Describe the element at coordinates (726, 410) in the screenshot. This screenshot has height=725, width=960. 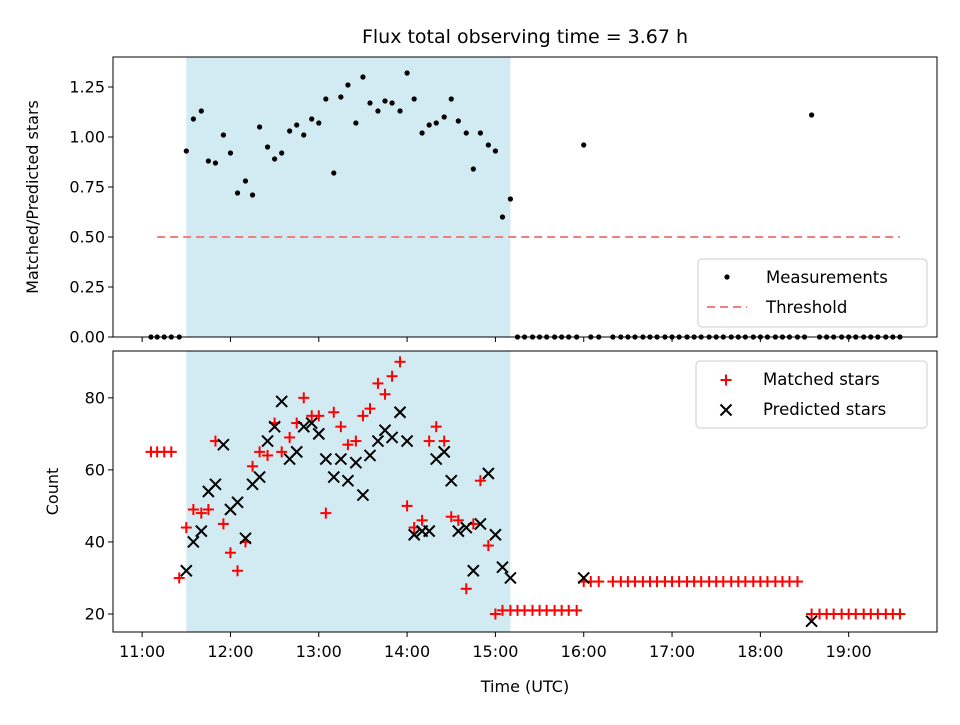
I see `legend-predicted-marker` at that location.